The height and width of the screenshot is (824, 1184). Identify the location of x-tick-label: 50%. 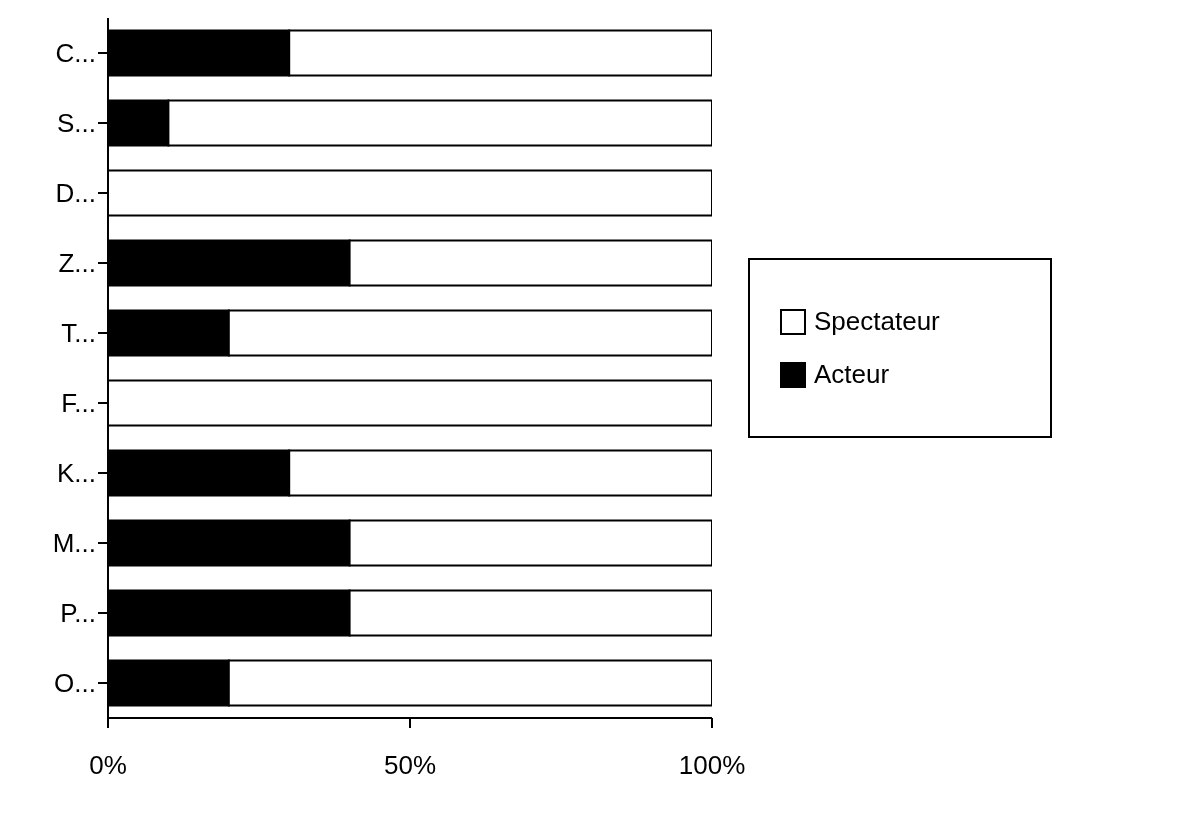
(410, 765).